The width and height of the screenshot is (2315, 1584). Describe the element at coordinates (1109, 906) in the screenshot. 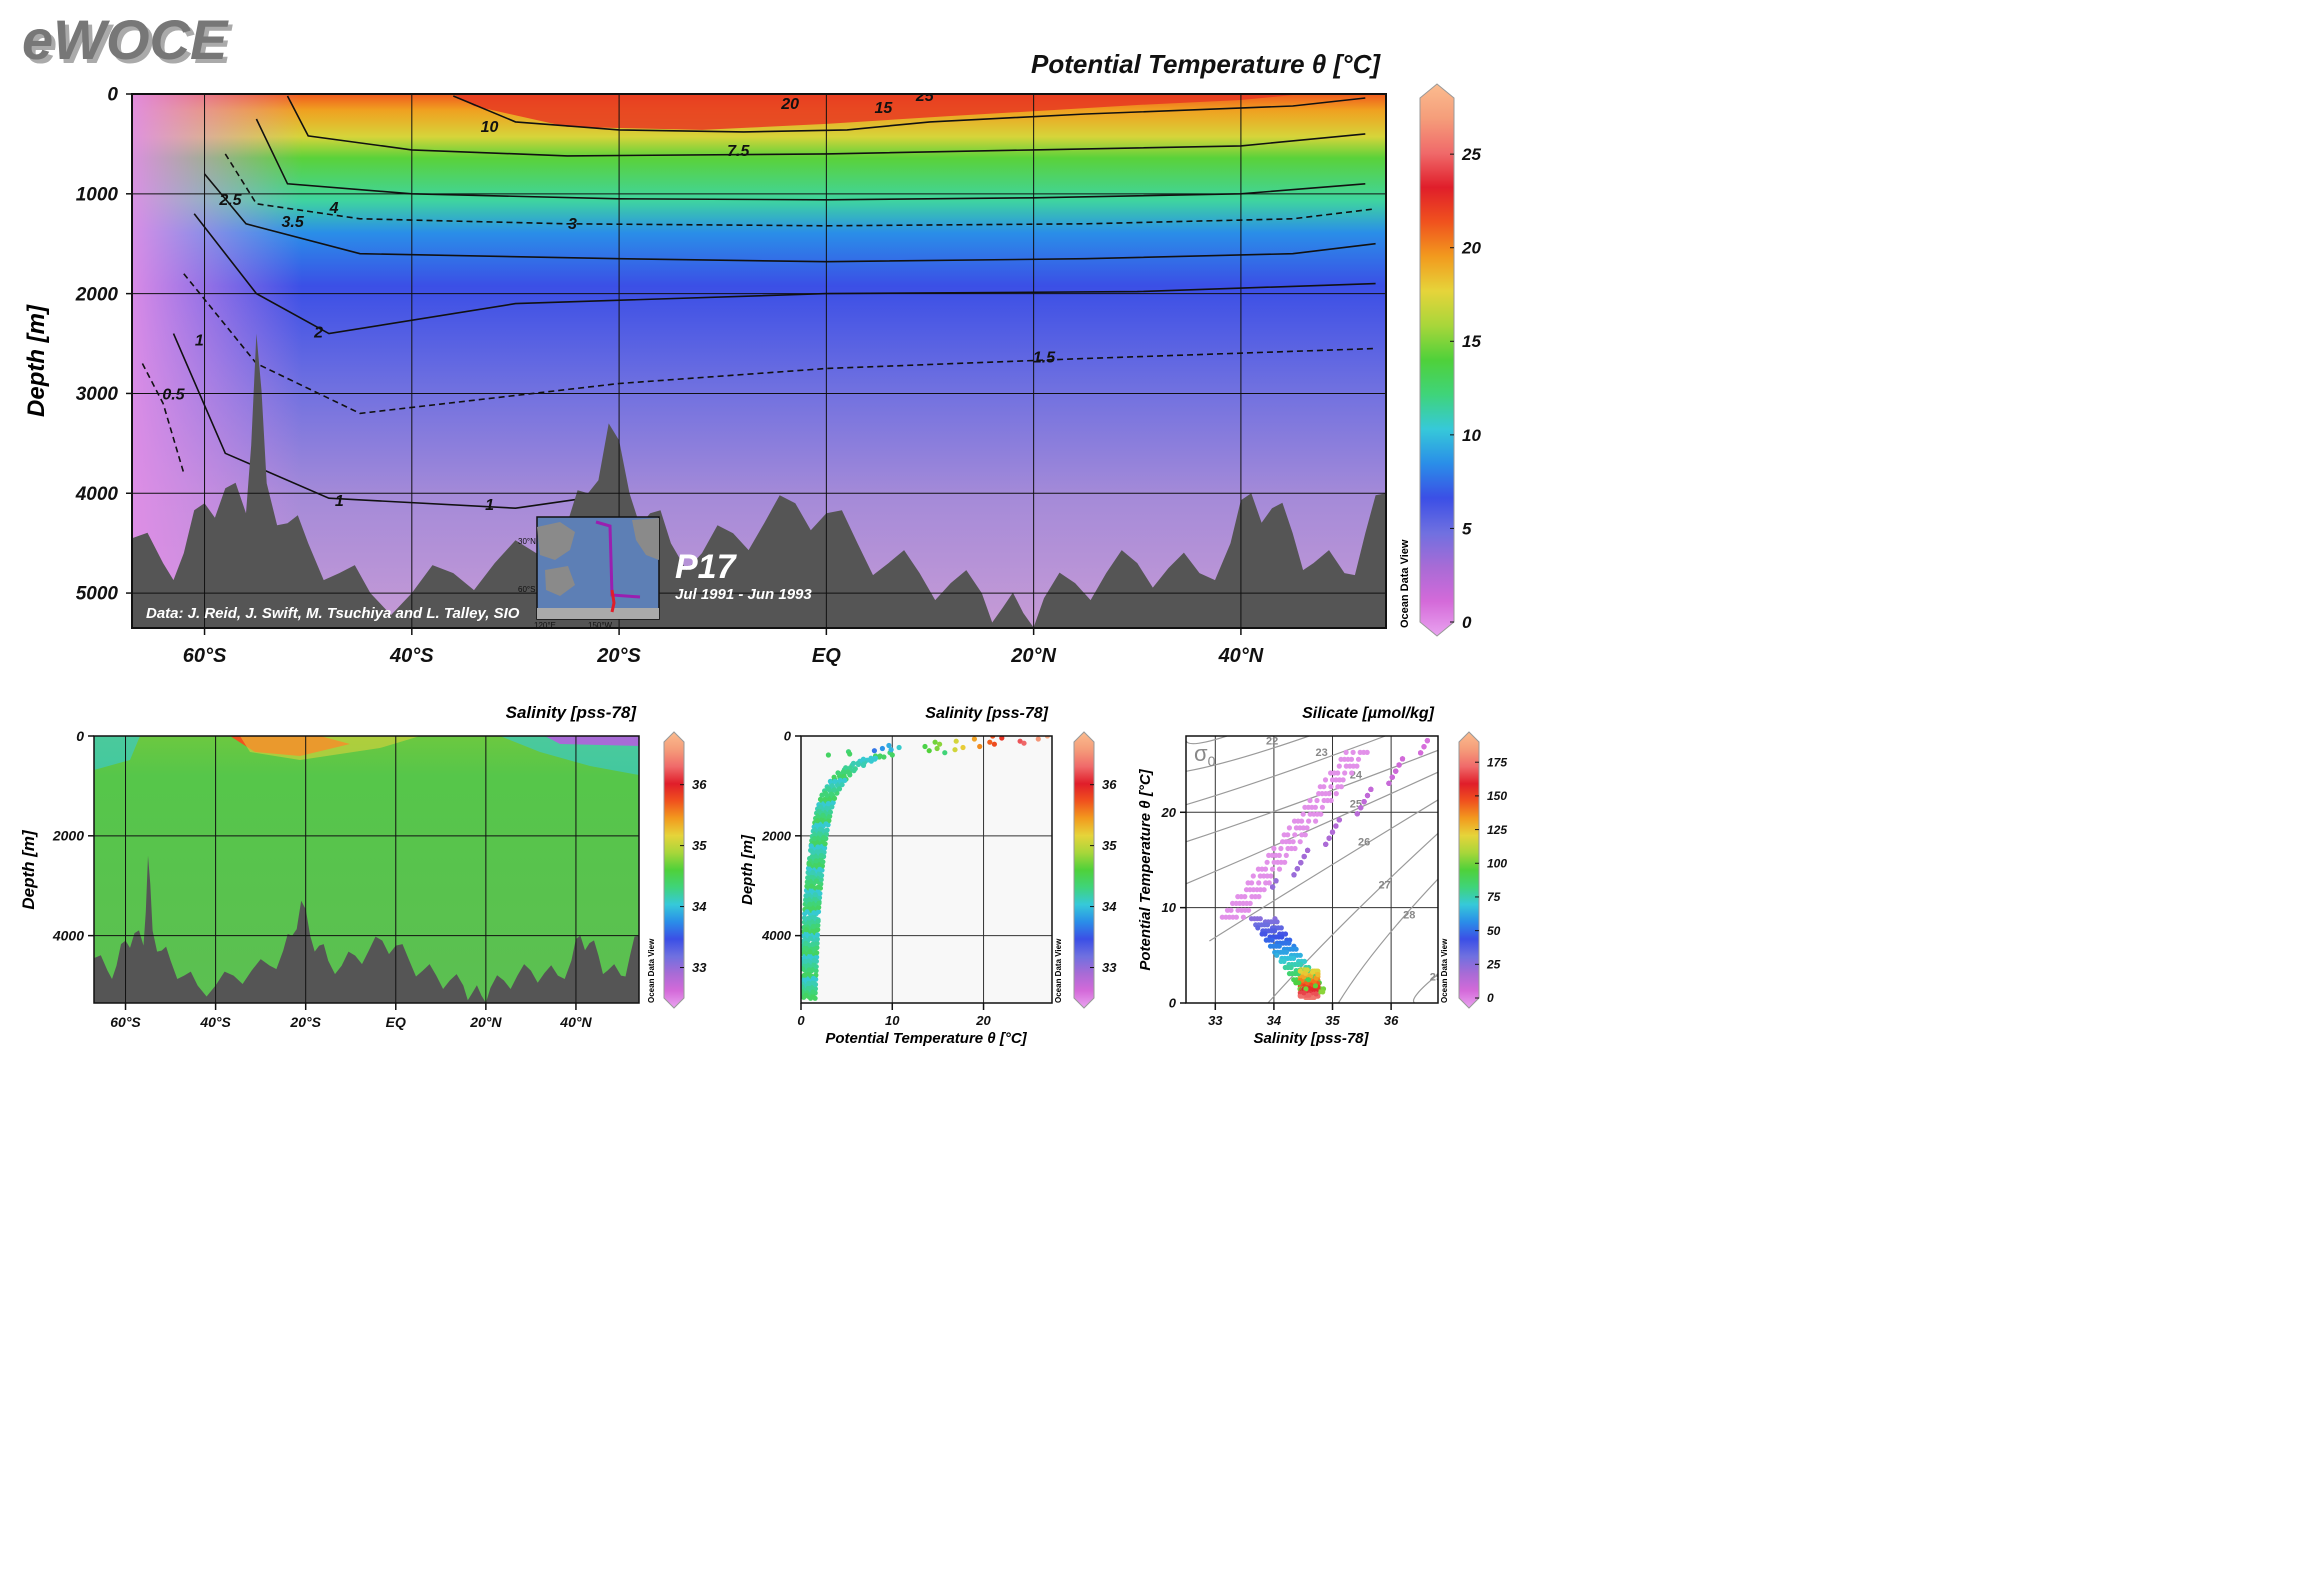

I see `colorbar-tick-label: 34` at that location.